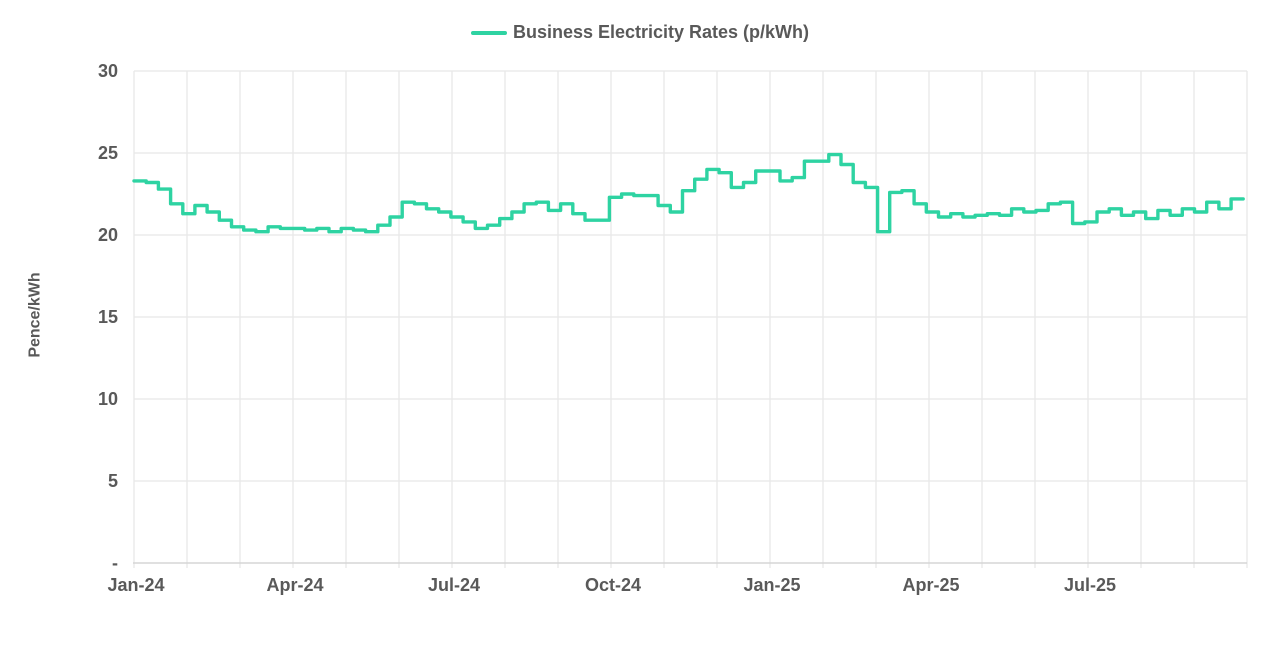 The width and height of the screenshot is (1280, 647). I want to click on x-tick-label: Apr-24, so click(294, 585).